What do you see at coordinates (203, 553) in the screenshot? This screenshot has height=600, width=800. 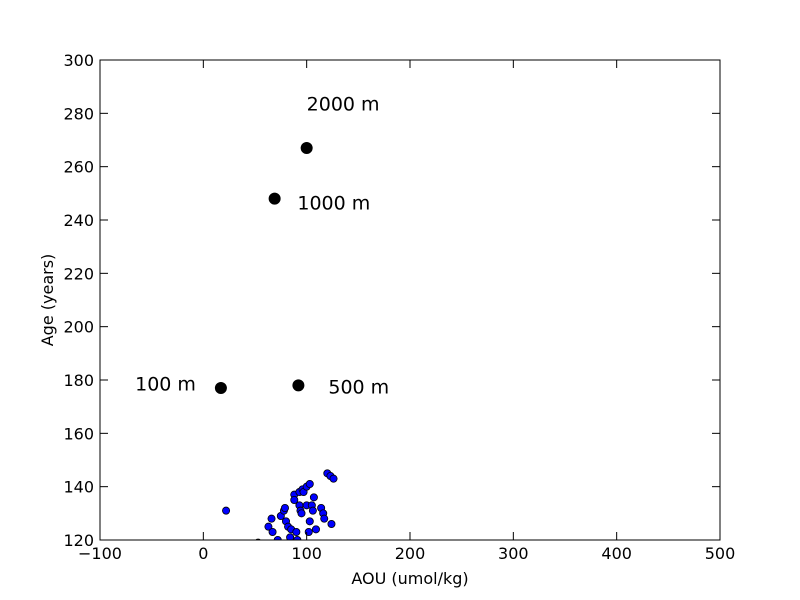 I see `x-tick-label: 0` at bounding box center [203, 553].